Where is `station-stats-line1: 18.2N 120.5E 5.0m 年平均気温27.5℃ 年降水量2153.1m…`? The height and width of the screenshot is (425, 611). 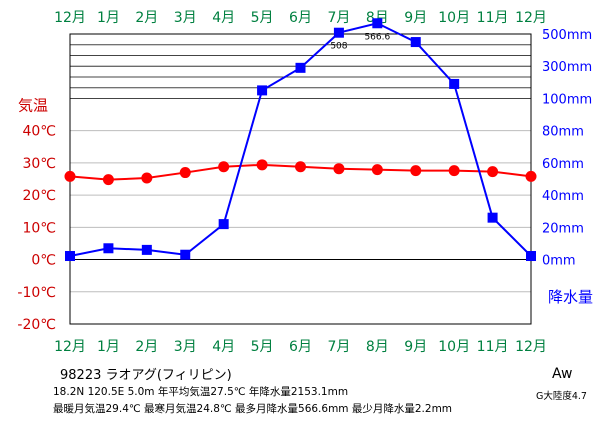
station-stats-line1: 18.2N 120.5E 5.0m 年平均気温27.5℃ 年降水量2153.1m… is located at coordinates (201, 392).